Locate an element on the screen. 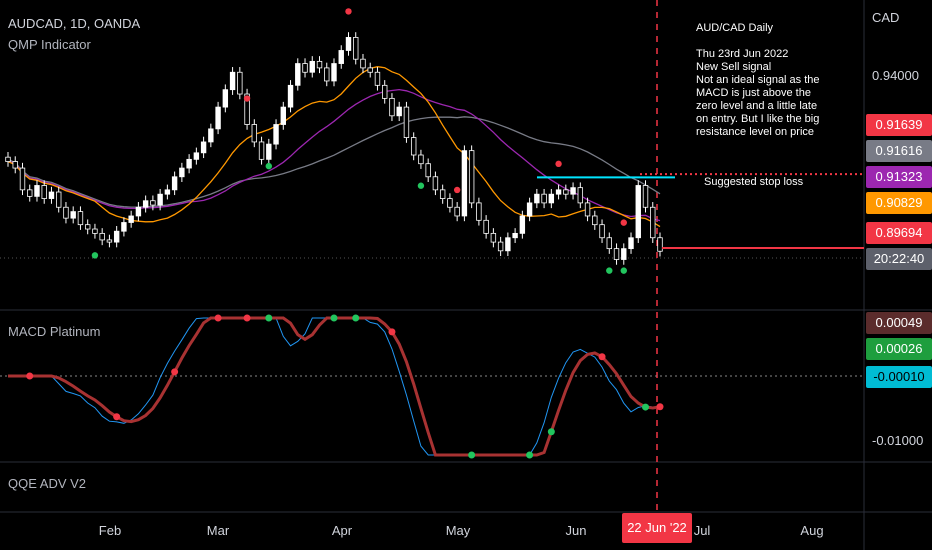 The height and width of the screenshot is (550, 932). cursor-date-tag: 22 Jun '22 is located at coordinates (657, 528).